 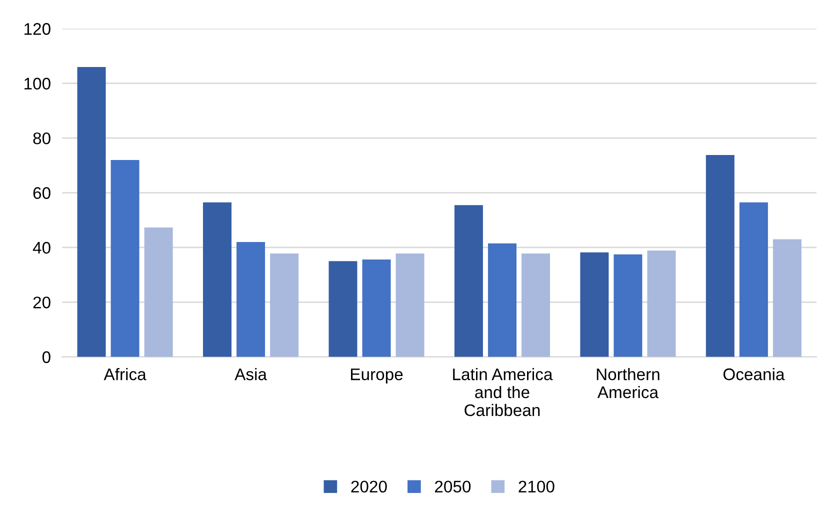 I want to click on y-tick-label: 80, so click(x=41, y=138).